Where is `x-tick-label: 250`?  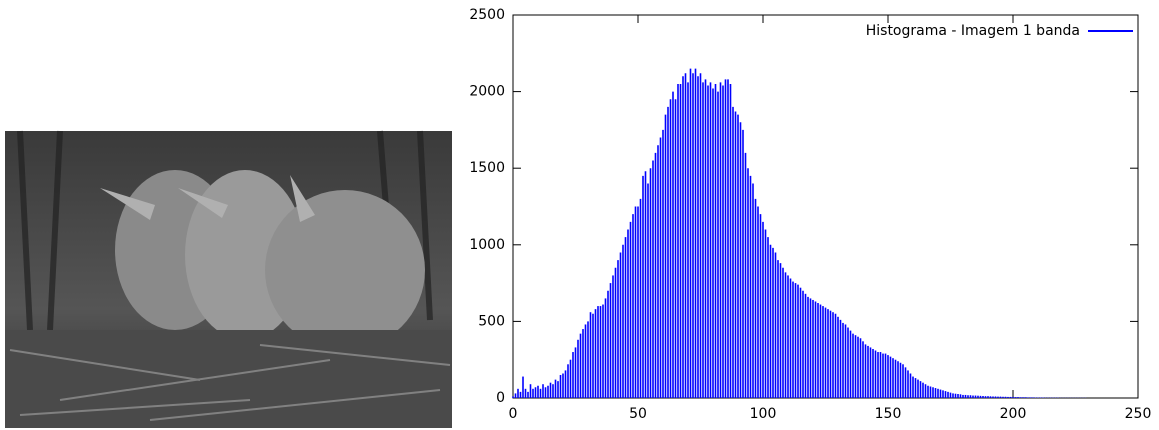
x-tick-label: 250 is located at coordinates (1138, 414).